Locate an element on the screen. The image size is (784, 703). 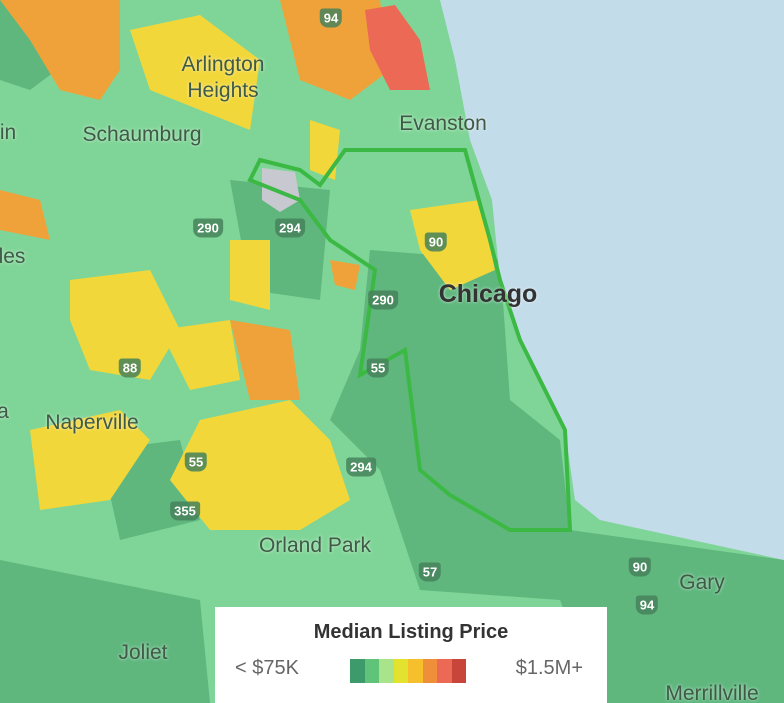
place-label: Arlington Heights is located at coordinates (223, 77).